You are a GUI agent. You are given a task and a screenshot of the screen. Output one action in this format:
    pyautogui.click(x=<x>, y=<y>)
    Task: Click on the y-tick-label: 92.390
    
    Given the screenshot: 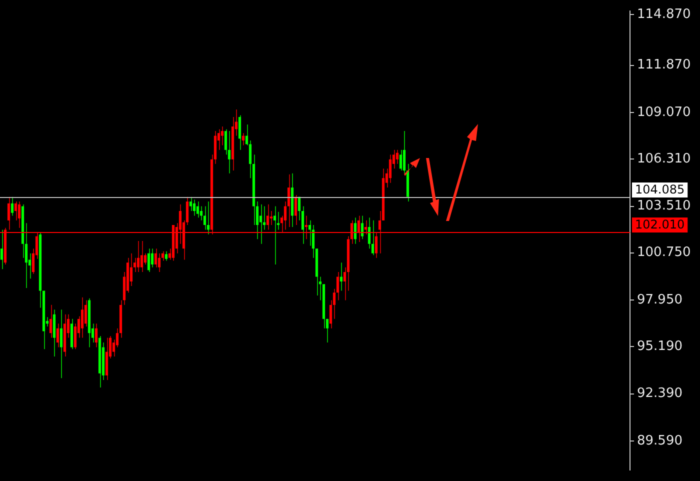 What is the action you would take?
    pyautogui.click(x=659, y=394)
    